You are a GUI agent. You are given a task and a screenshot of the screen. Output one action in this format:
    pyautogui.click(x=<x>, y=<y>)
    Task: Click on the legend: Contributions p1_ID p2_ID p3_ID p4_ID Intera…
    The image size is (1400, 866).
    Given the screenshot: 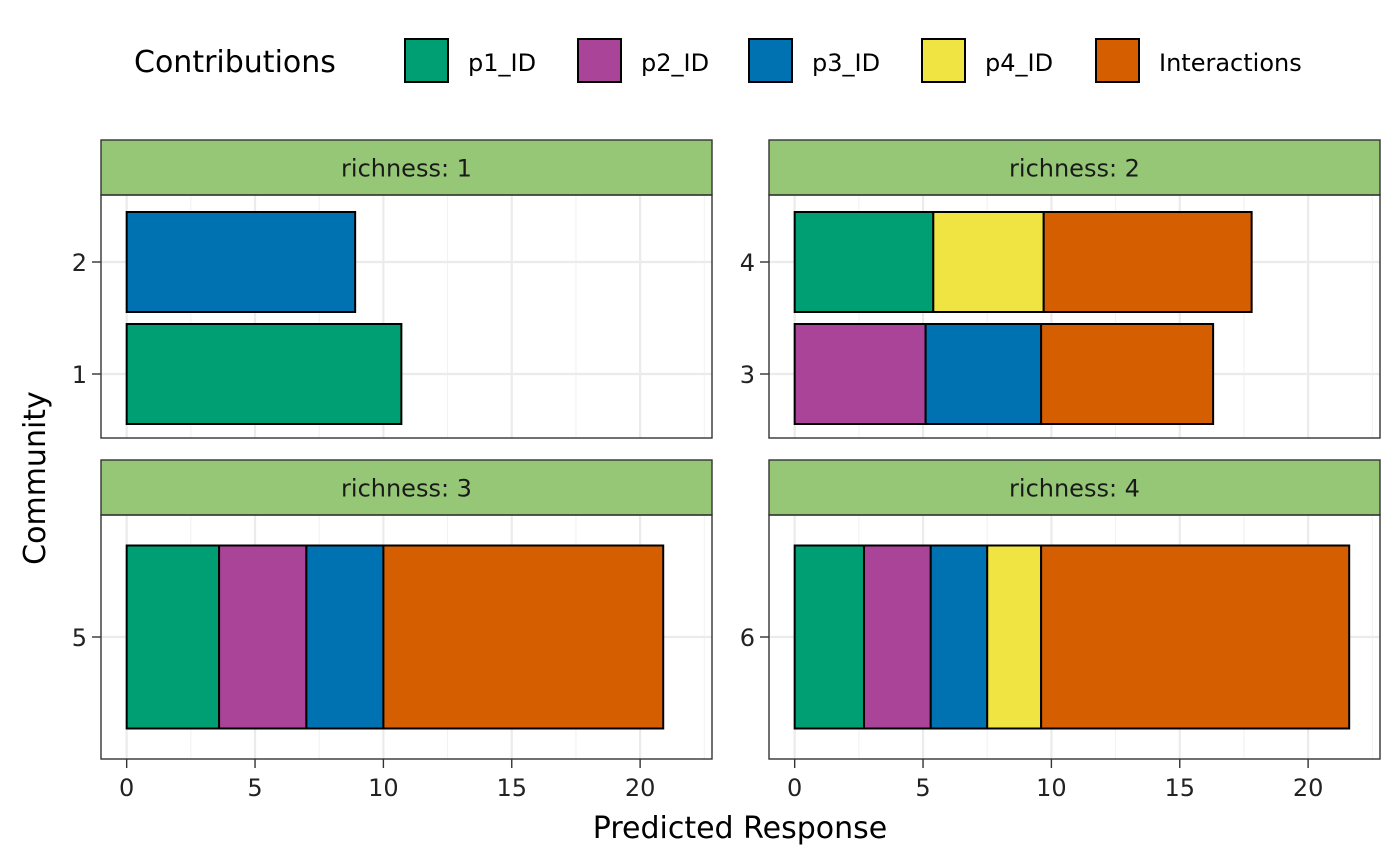 What is the action you would take?
    pyautogui.click(x=718, y=60)
    